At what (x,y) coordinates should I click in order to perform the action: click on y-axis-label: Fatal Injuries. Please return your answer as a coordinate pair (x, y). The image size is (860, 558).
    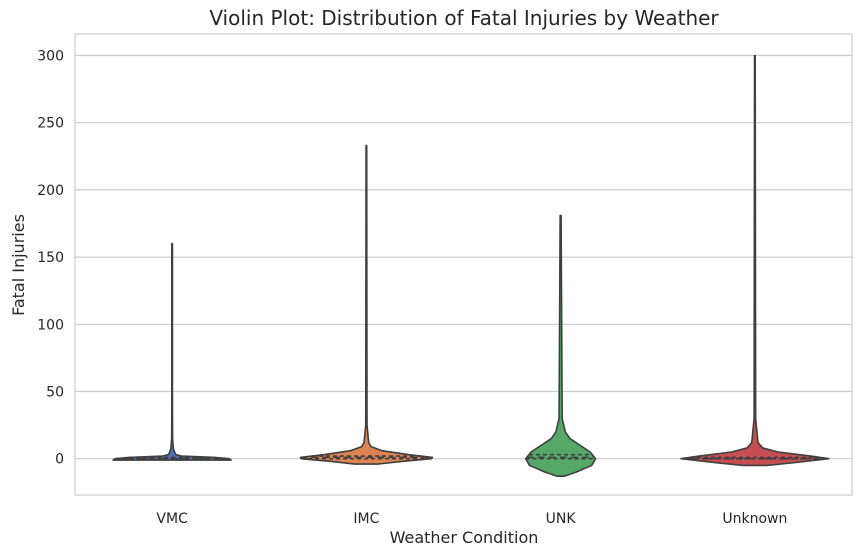
    Looking at the image, I should click on (18, 265).